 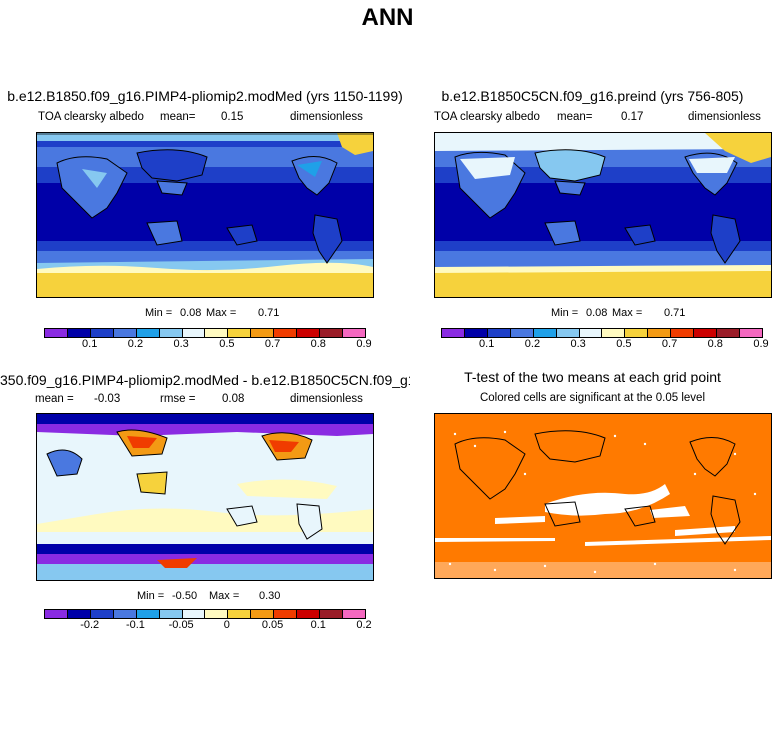 I want to click on panel-1-min-label: Min =, so click(x=159, y=313).